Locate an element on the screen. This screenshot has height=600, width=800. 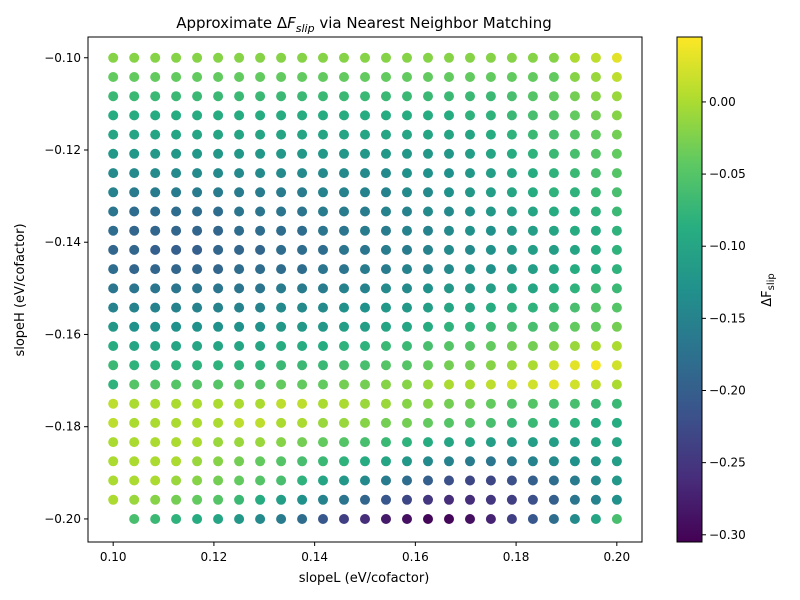
y-tick-label: −0.12 is located at coordinates (62, 150).